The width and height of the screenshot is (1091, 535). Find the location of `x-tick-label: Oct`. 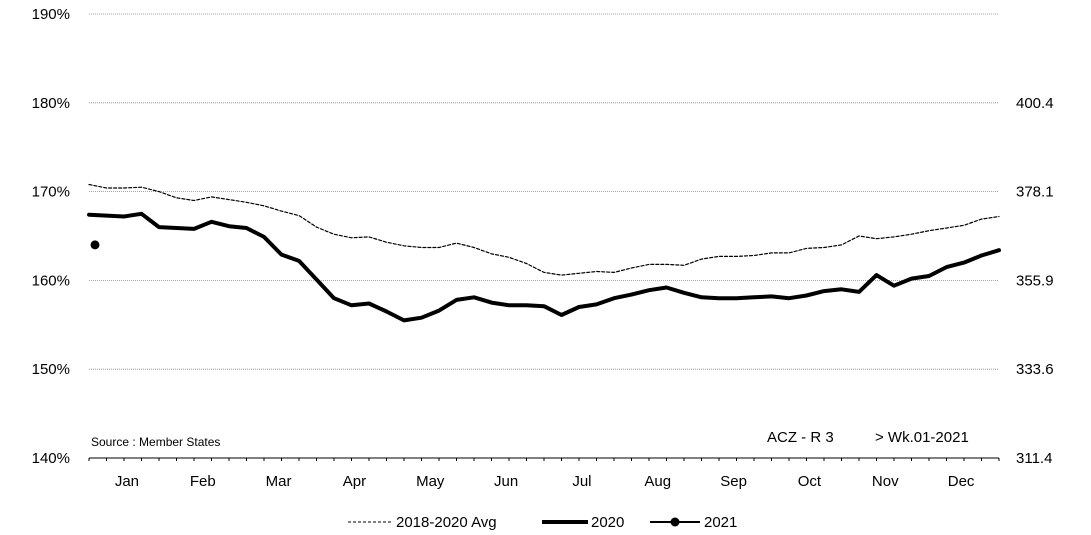

x-tick-label: Oct is located at coordinates (810, 481).